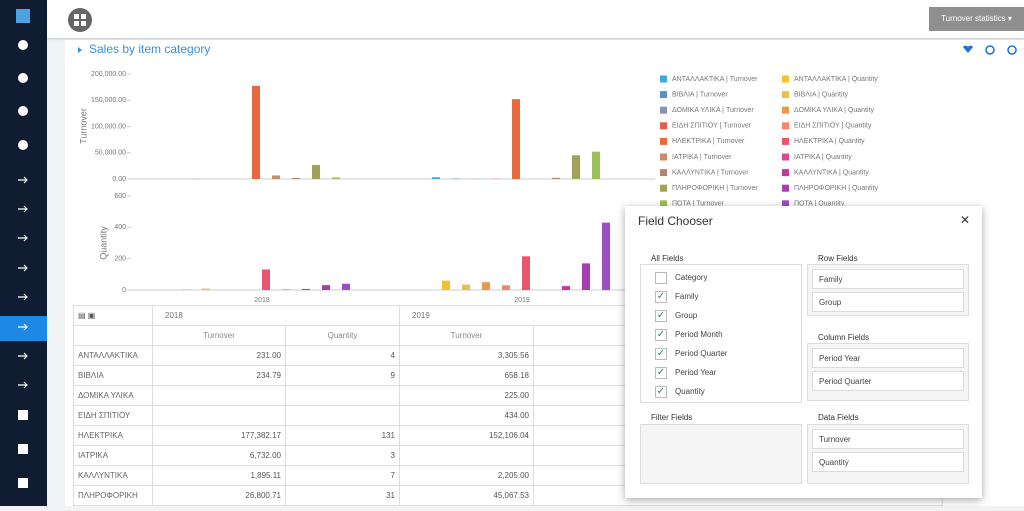 Image resolution: width=1024 pixels, height=511 pixels. What do you see at coordinates (838, 258) in the screenshot?
I see `section-title: Row Fields` at bounding box center [838, 258].